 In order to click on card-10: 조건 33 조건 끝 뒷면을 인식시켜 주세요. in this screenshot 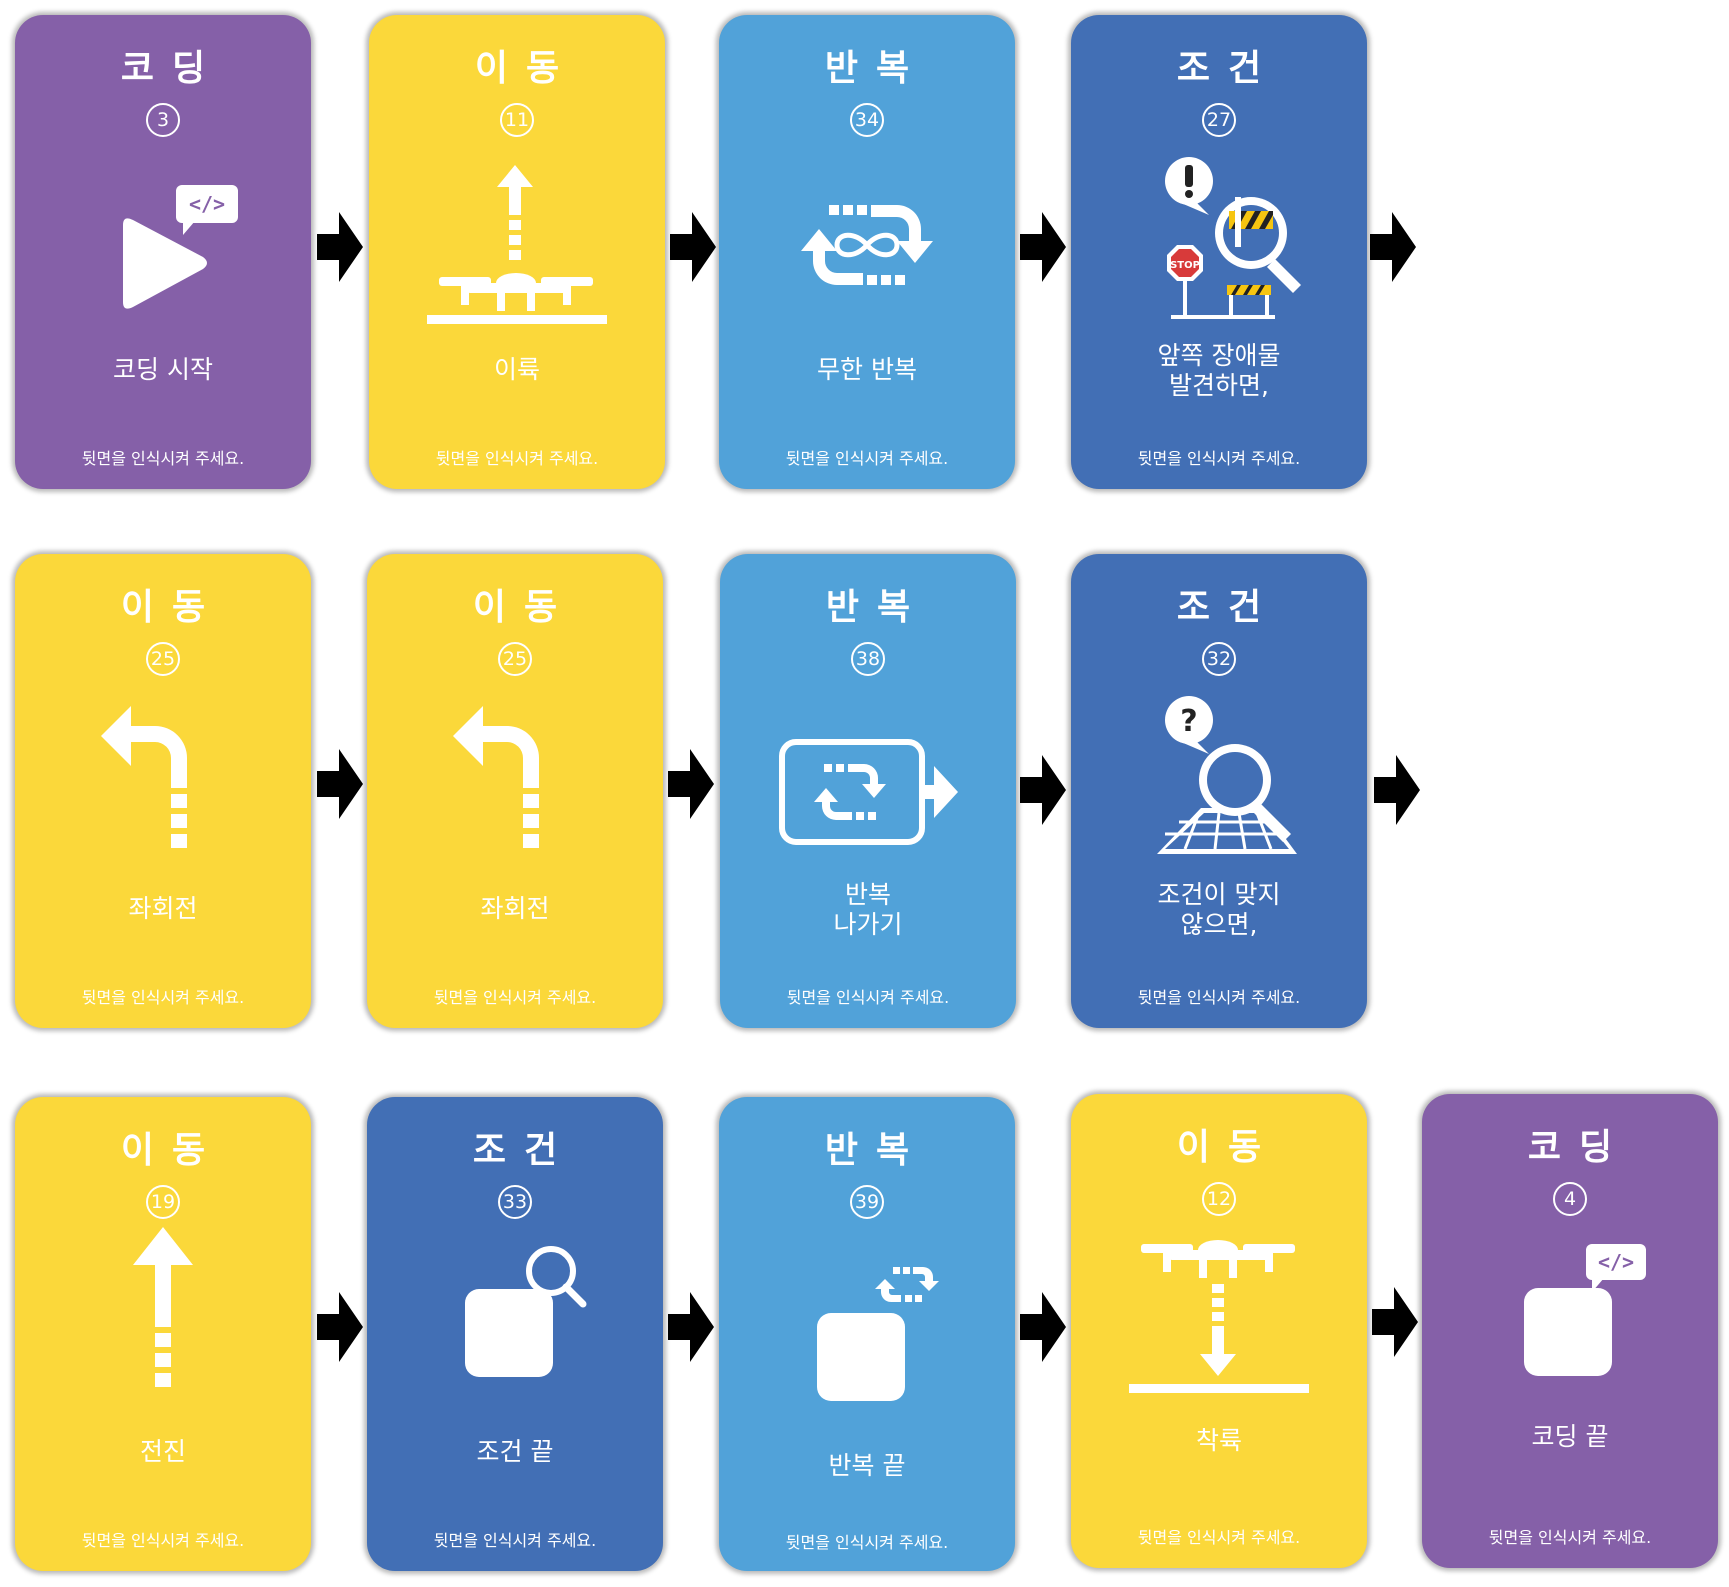, I will do `click(515, 1334)`.